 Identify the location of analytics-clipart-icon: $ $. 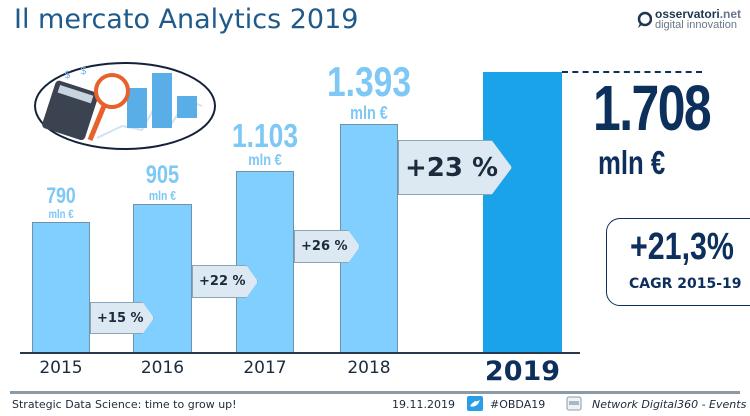
(125, 106).